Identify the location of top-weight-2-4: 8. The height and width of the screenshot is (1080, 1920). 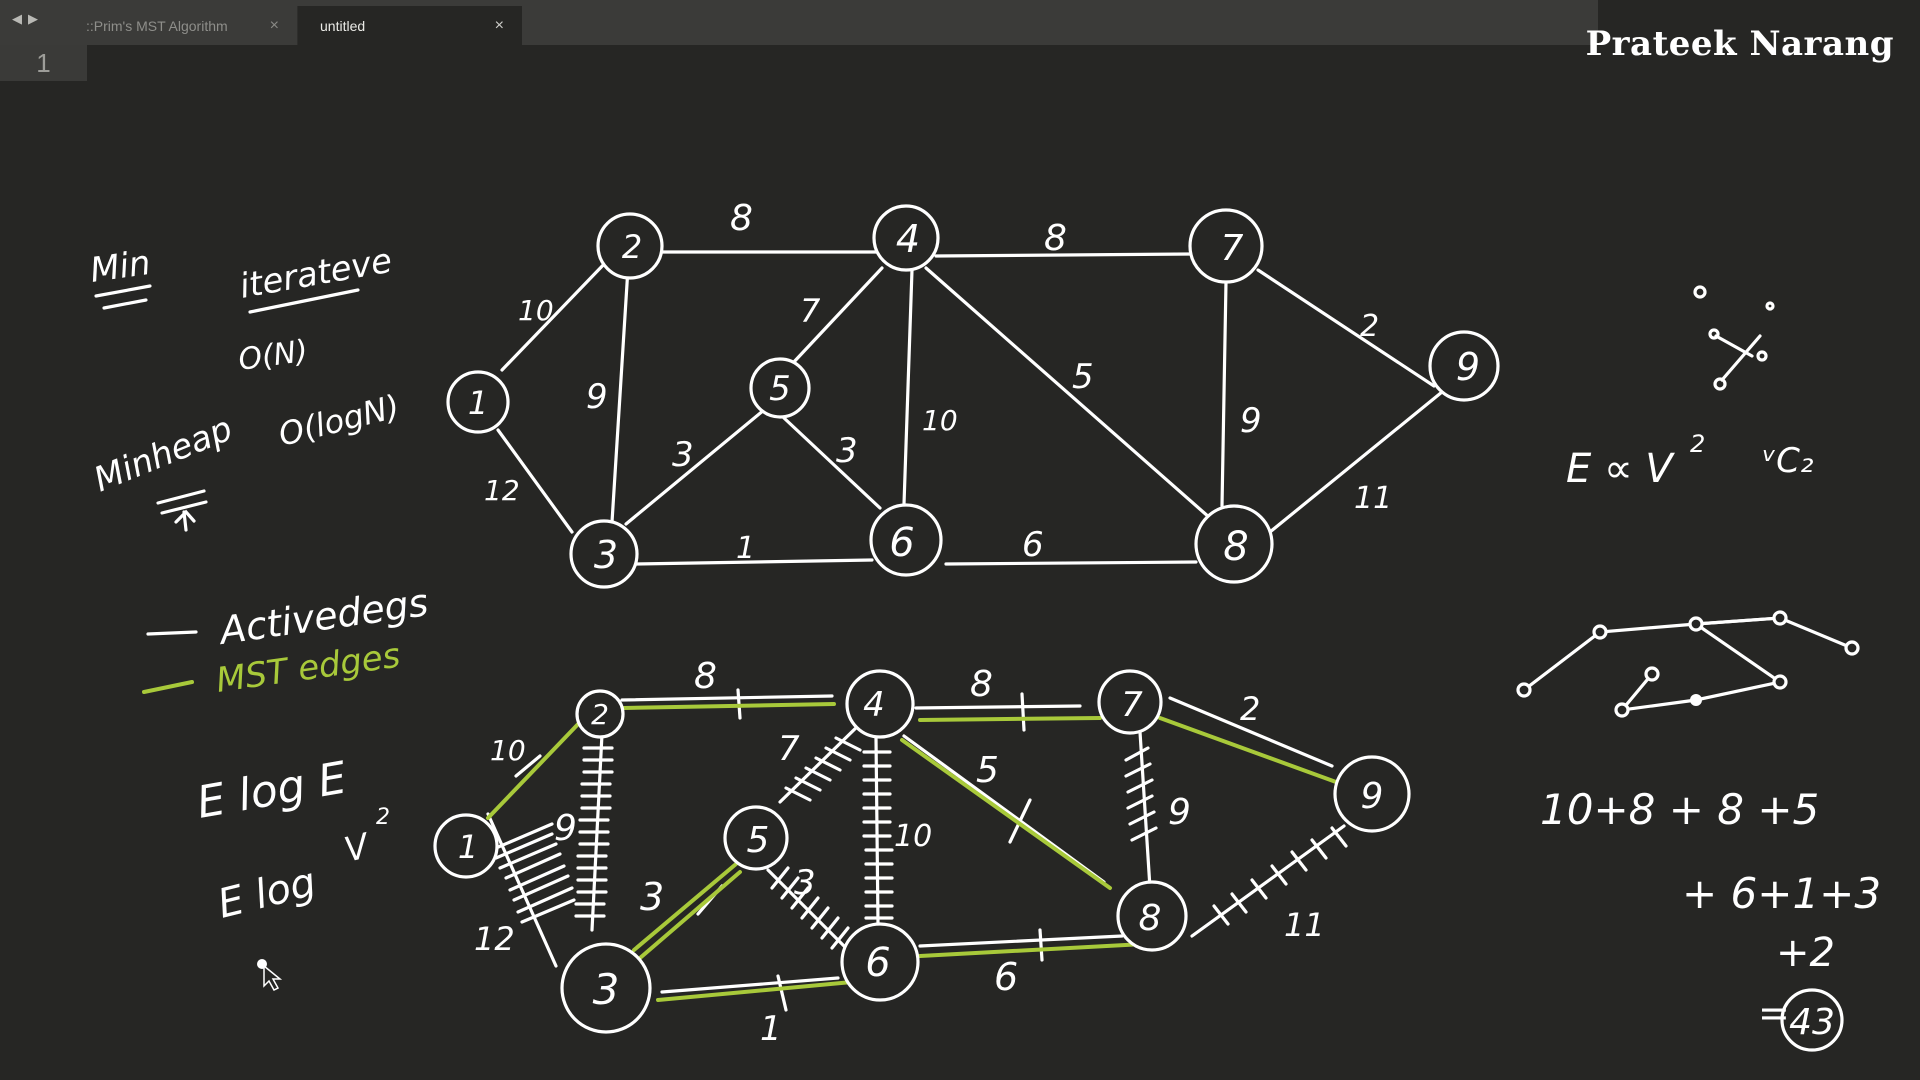
(741, 218).